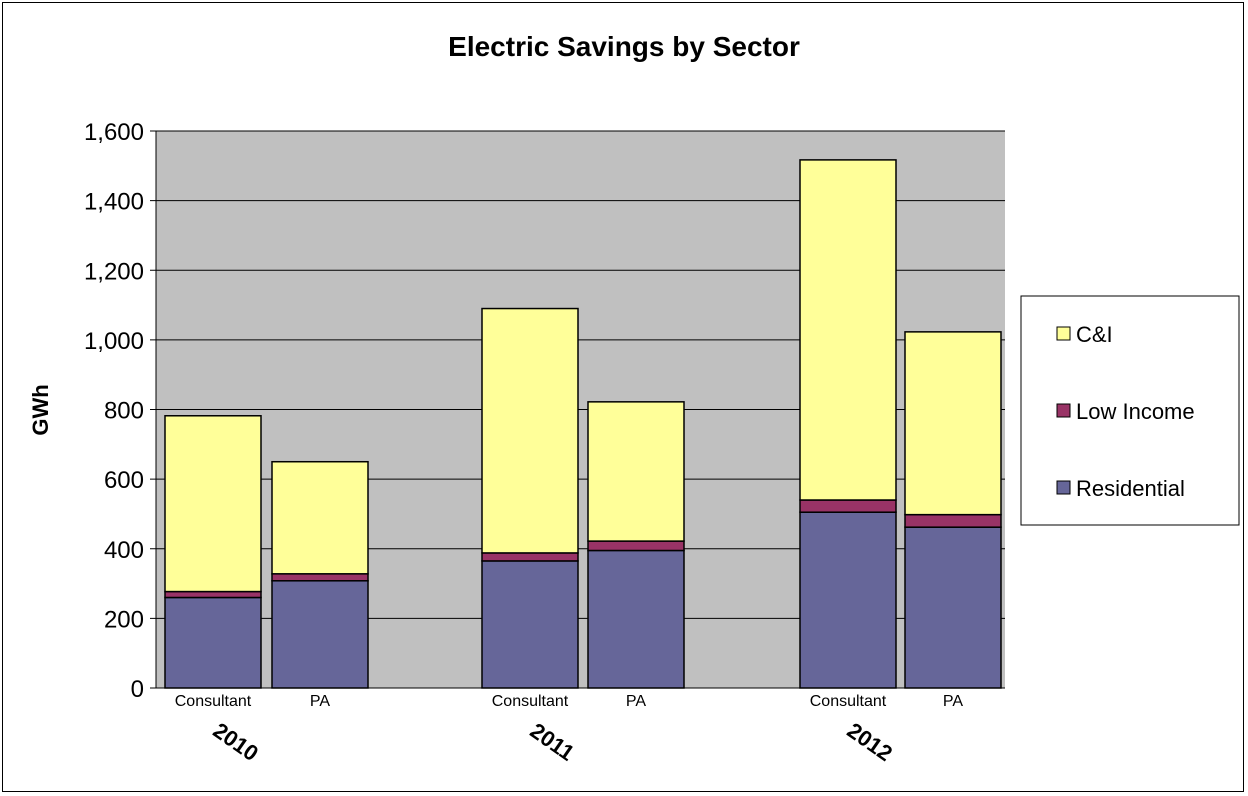 The image size is (1248, 796). I want to click on chart-title: Electric Savings by Sector, so click(624, 46).